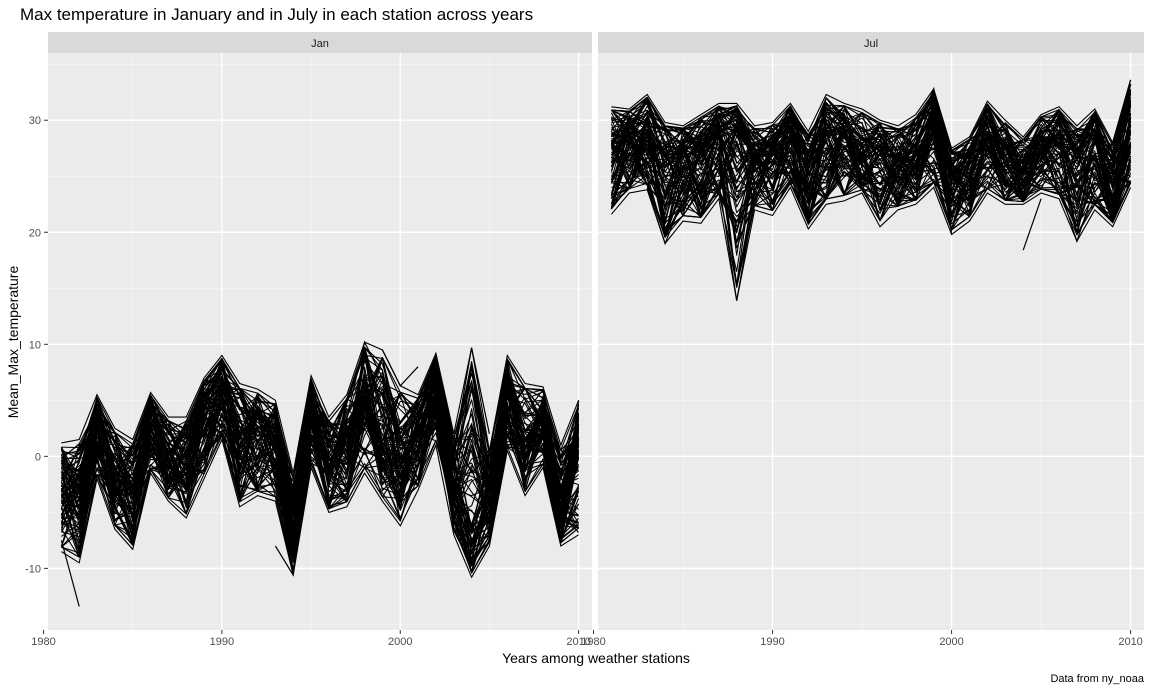 The width and height of the screenshot is (1152, 691). I want to click on y-axis-title: Mean_Max_temperature, so click(13, 342).